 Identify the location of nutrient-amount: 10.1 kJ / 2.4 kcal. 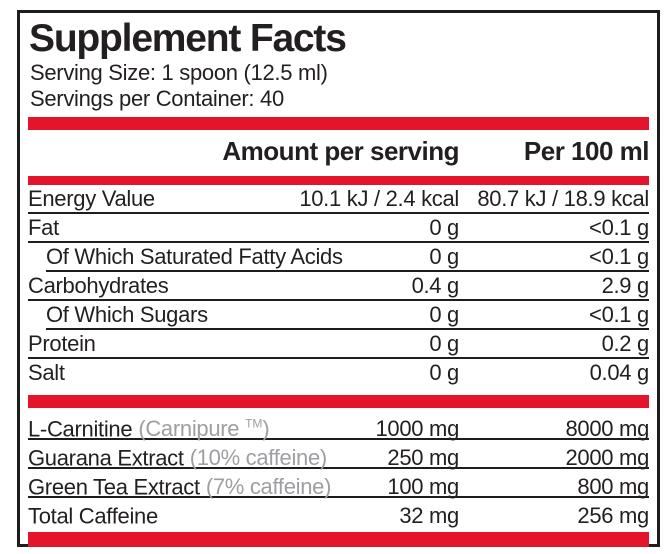
(379, 198).